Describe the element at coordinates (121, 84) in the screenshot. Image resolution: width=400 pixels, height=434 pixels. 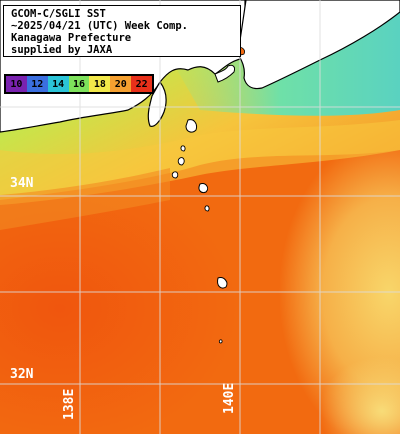
I see `colorbar-cell-20: 20` at that location.